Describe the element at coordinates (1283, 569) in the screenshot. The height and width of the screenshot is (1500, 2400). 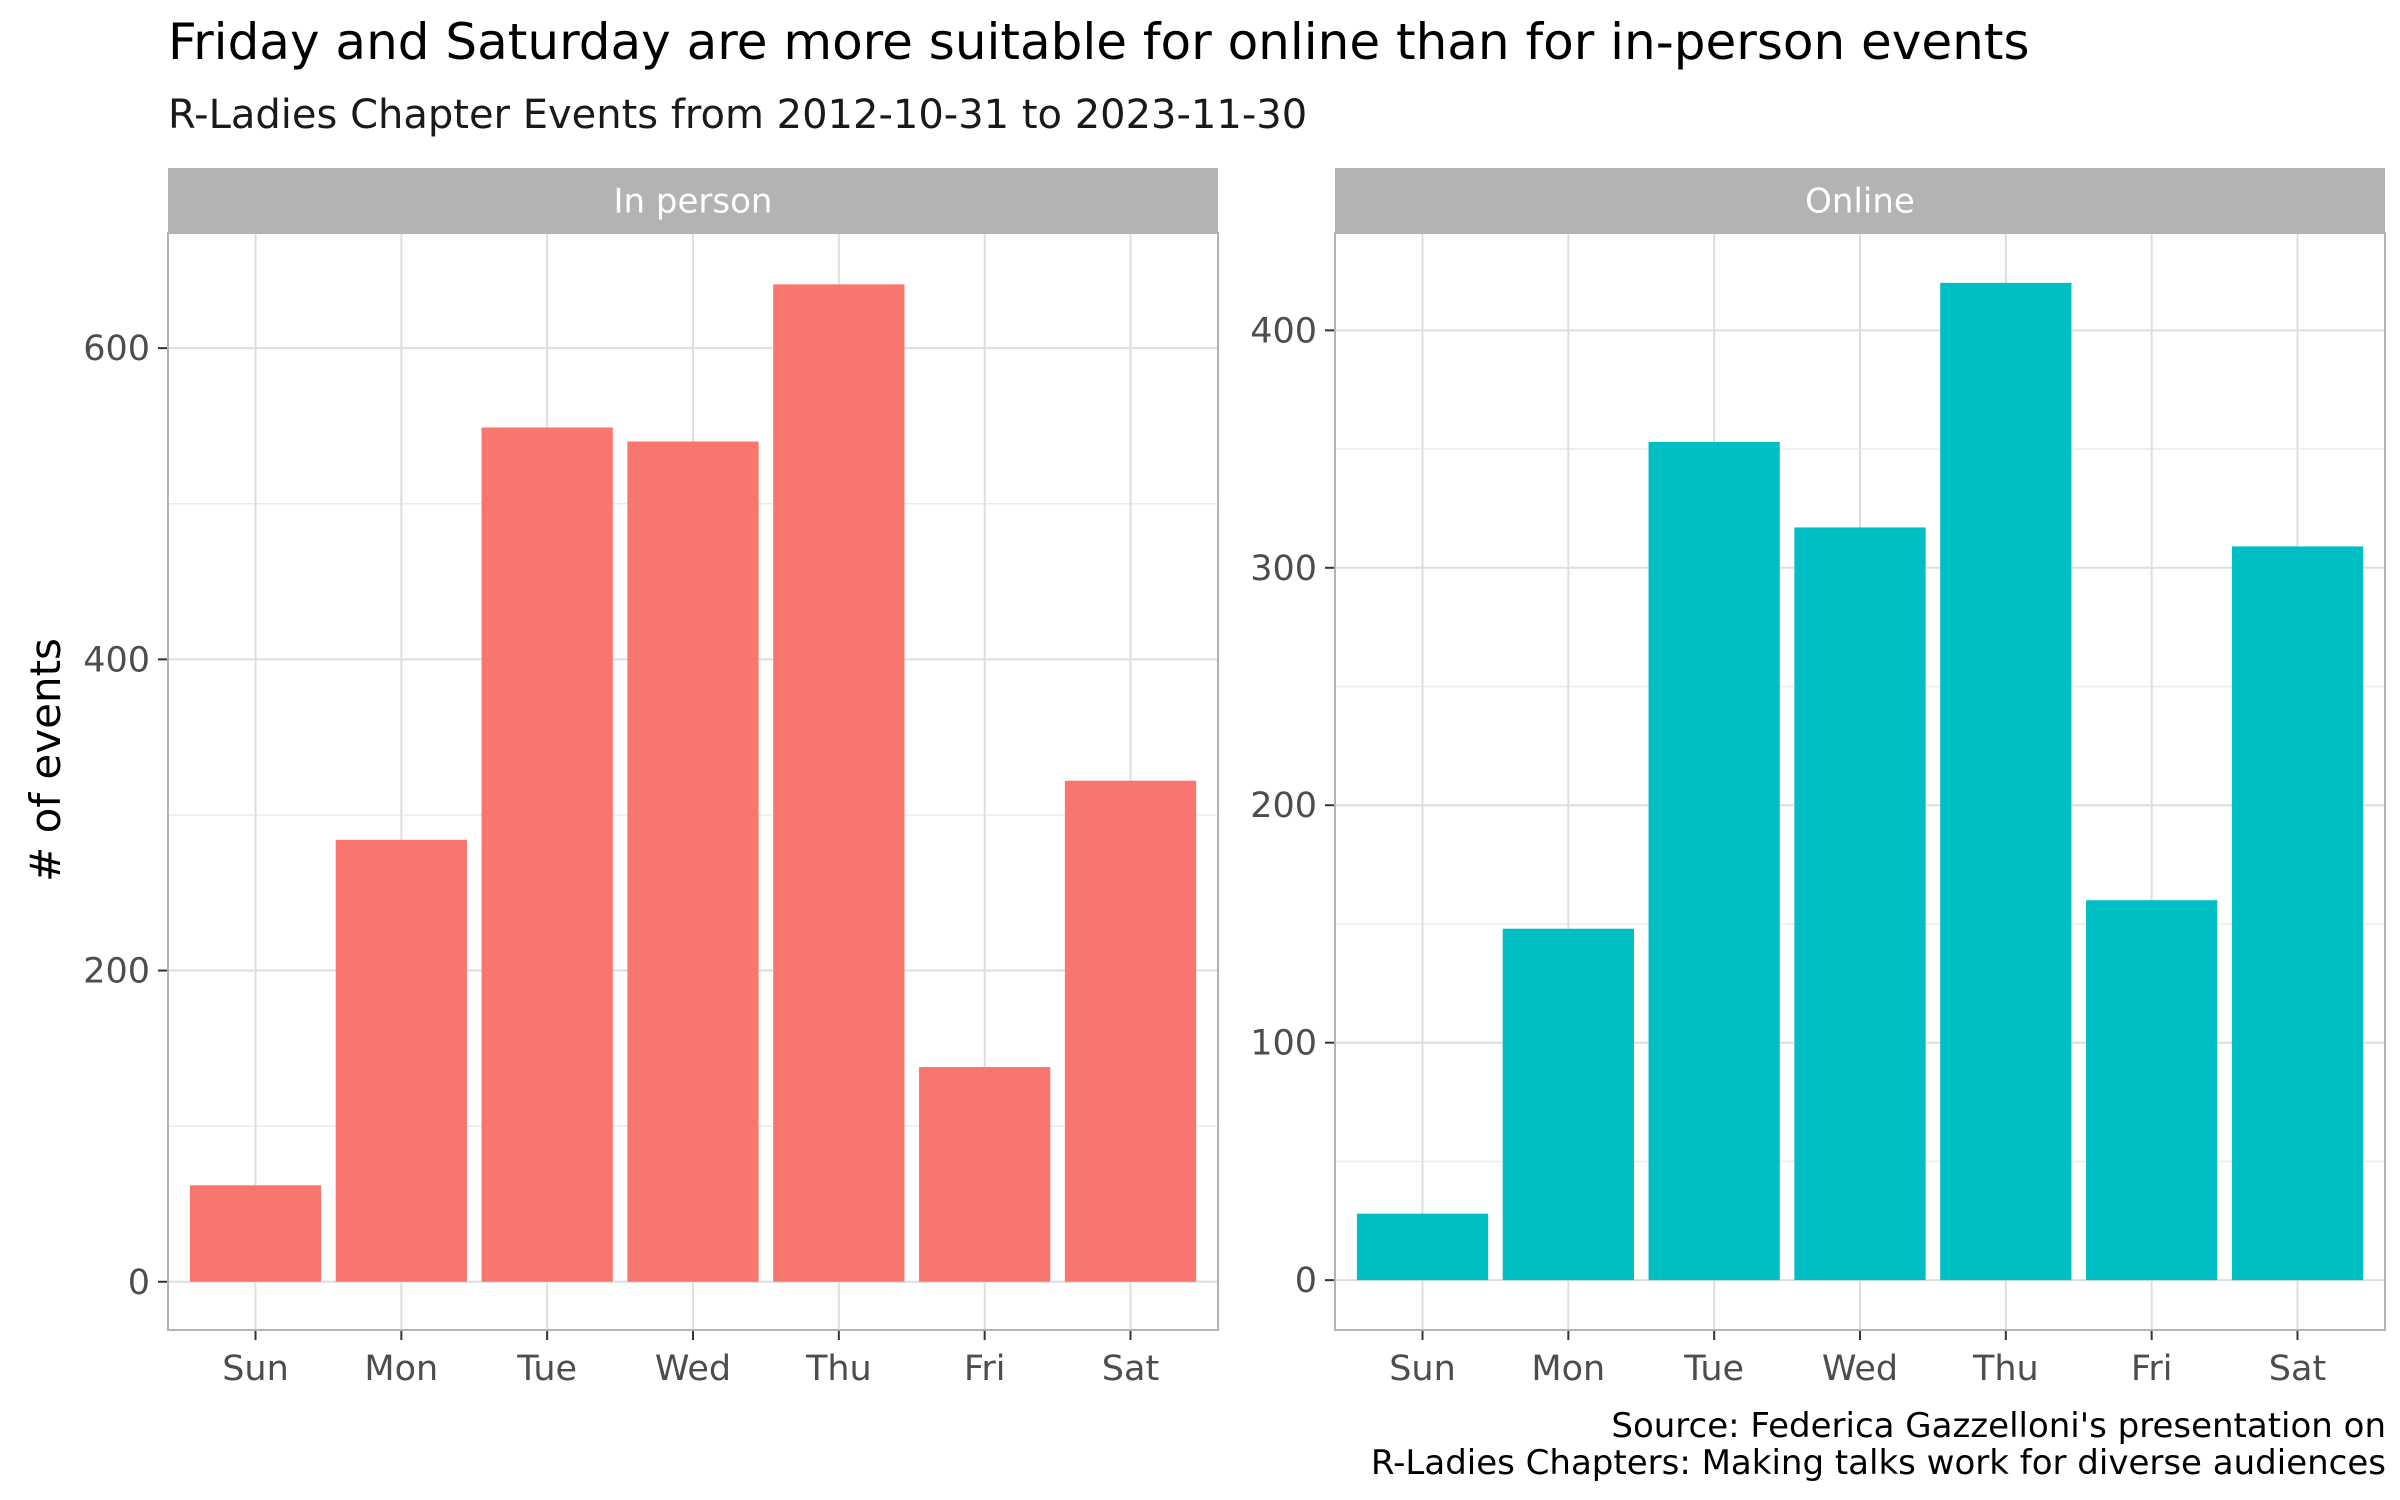
I see `y-tick-label: 300` at that location.